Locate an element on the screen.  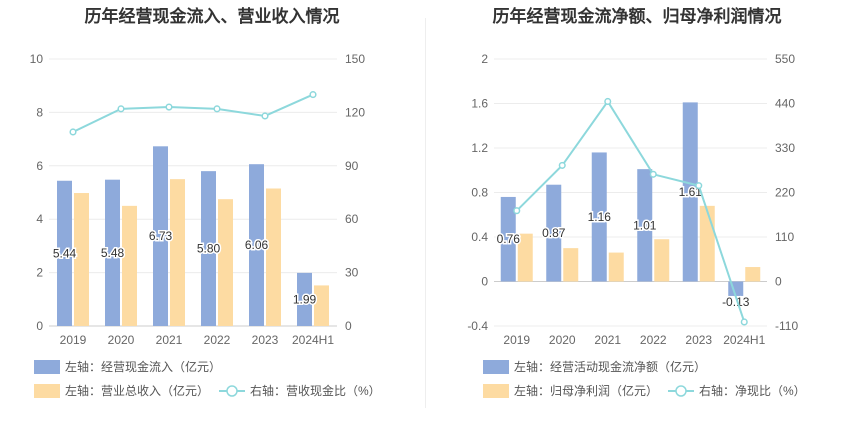
y-right-tick-label: 110 is located at coordinates (784, 237).